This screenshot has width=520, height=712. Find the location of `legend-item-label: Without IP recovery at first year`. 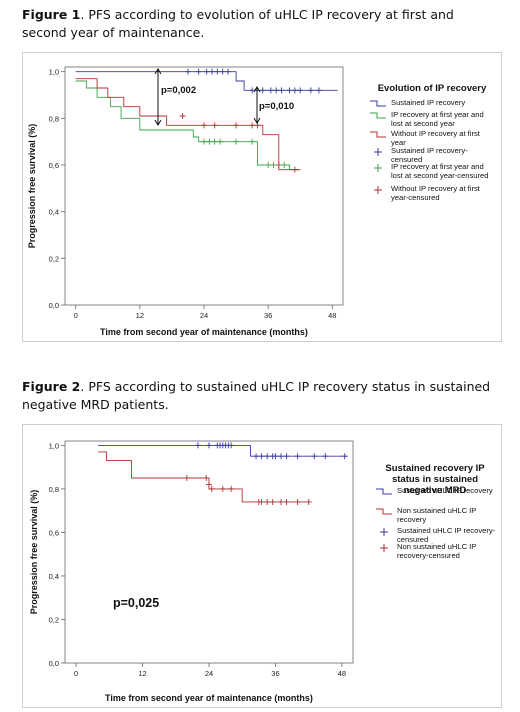

legend-item-label: Without IP recovery at first year is located at coordinates (435, 138).